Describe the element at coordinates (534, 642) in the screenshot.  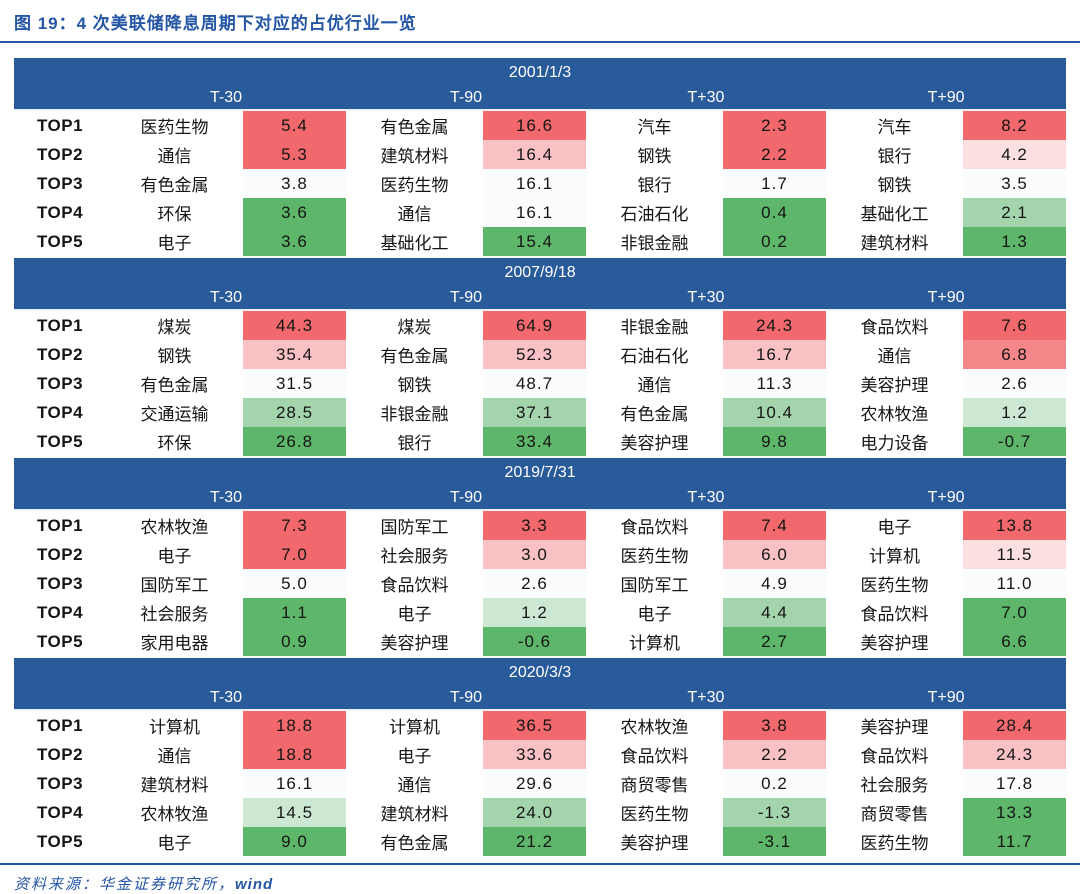
I see `industry-value: -0.6` at that location.